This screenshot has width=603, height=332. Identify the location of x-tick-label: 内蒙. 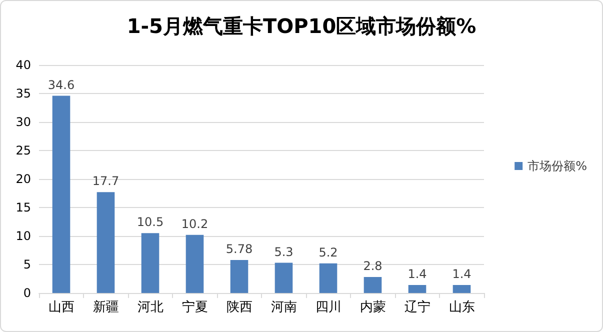
(373, 307).